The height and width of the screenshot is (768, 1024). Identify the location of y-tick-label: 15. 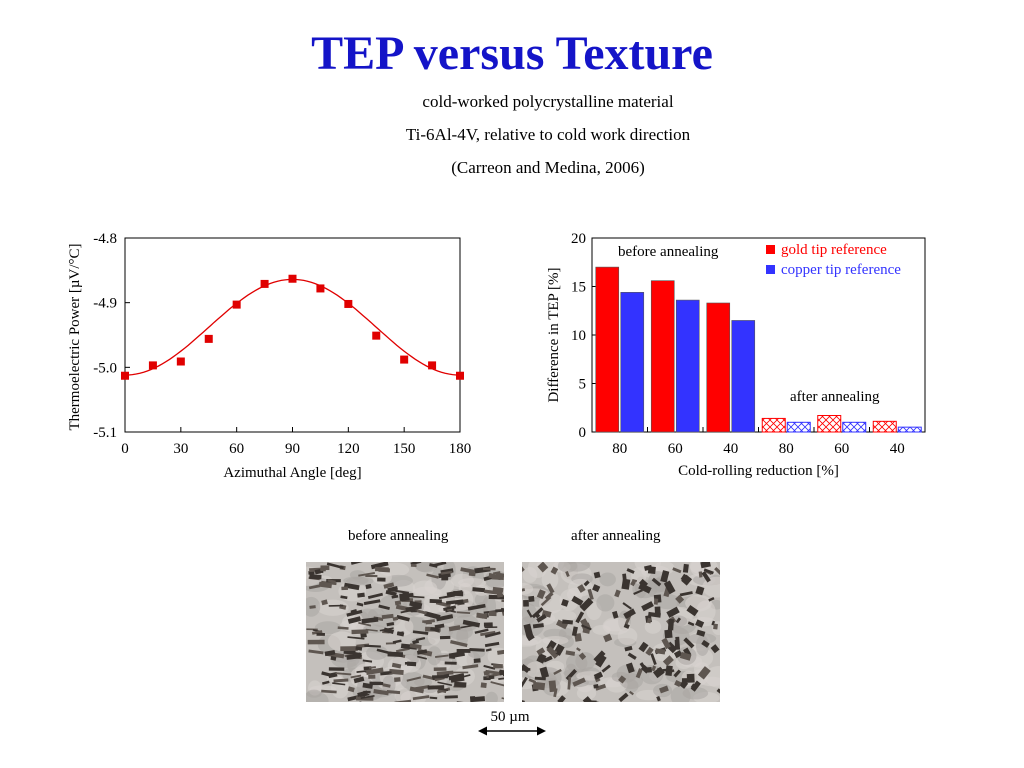
(578, 288).